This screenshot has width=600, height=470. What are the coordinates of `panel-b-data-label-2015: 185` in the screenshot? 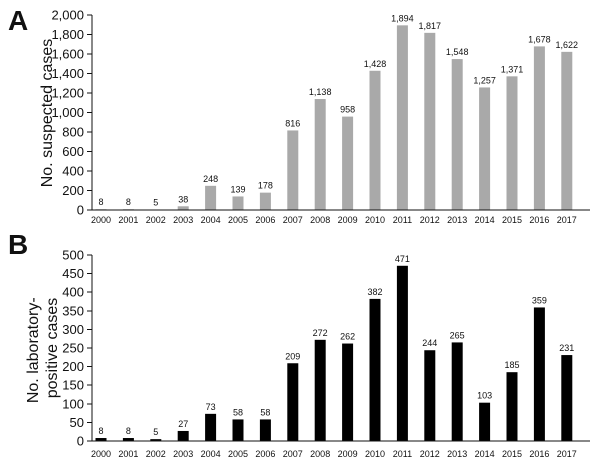 It's located at (511, 365).